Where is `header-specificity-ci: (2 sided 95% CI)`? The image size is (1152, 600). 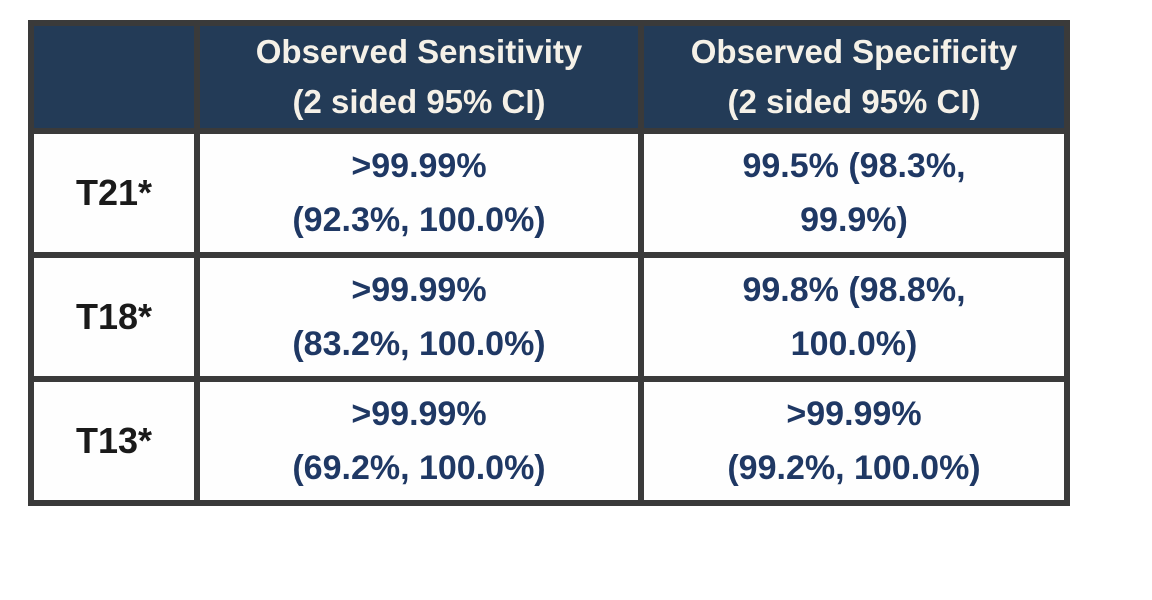
header-specificity-ci: (2 sided 95% CI) is located at coordinates (854, 101).